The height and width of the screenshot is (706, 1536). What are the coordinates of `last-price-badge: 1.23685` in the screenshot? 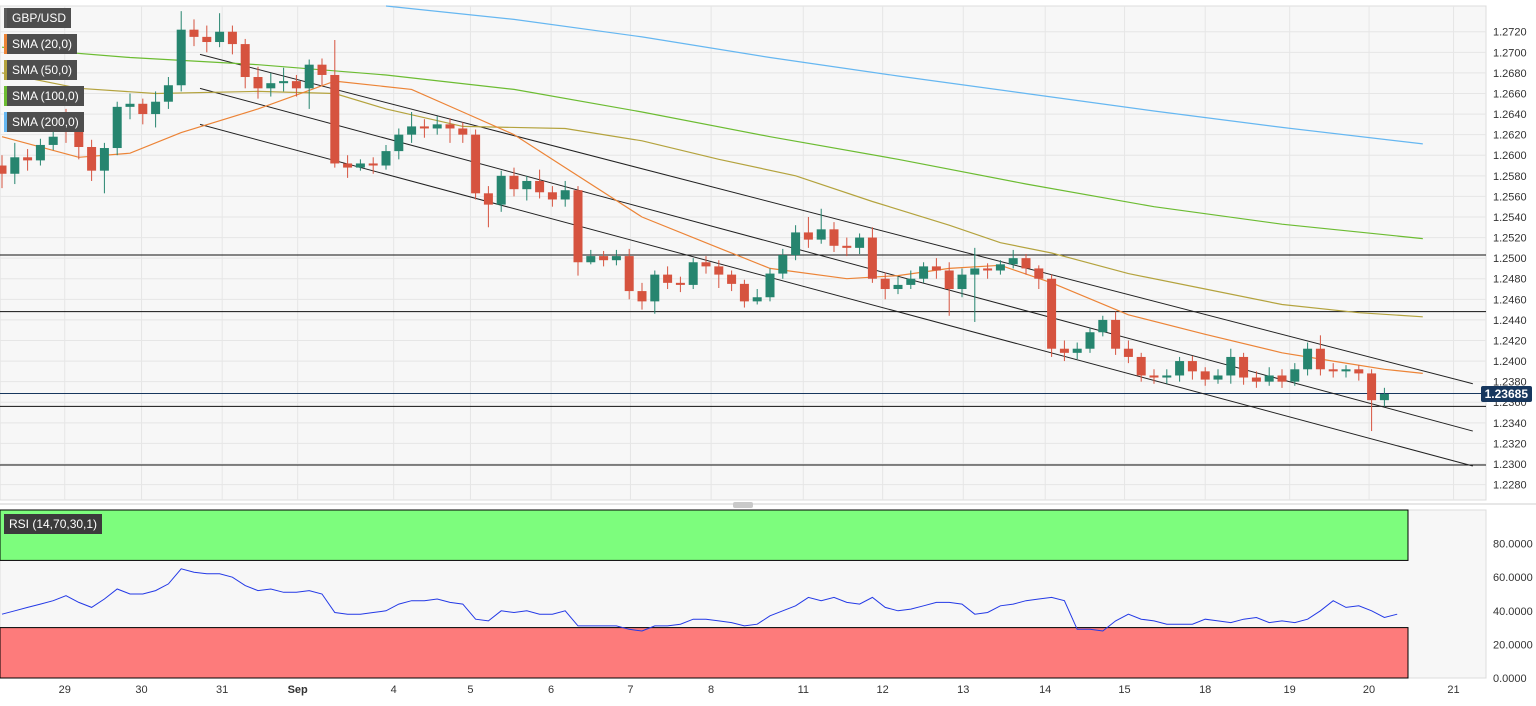 It's located at (1506, 394).